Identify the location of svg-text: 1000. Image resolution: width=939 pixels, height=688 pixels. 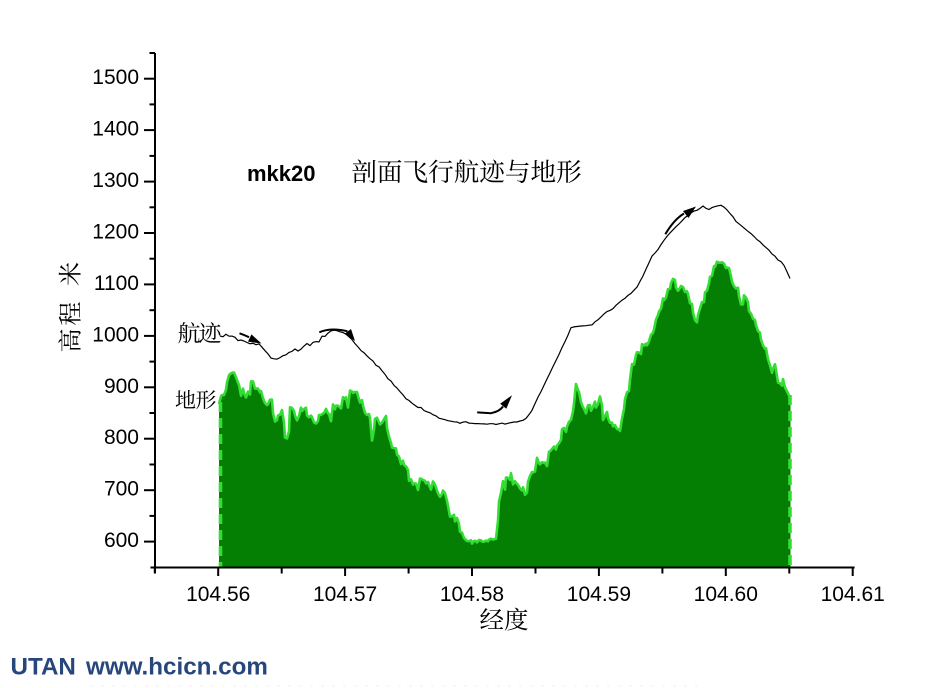
(115, 334).